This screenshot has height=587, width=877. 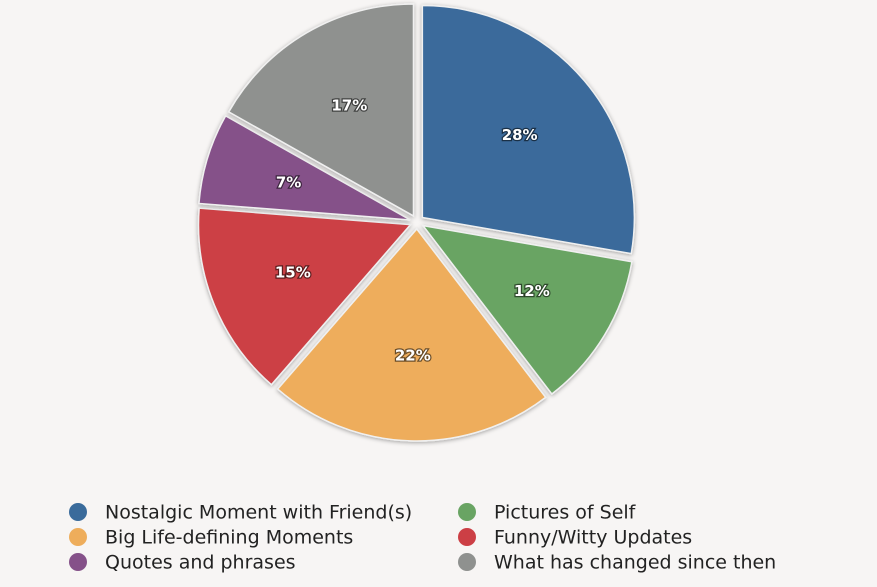 What do you see at coordinates (593, 538) in the screenshot?
I see `legend-label: Funny/Witty Updates` at bounding box center [593, 538].